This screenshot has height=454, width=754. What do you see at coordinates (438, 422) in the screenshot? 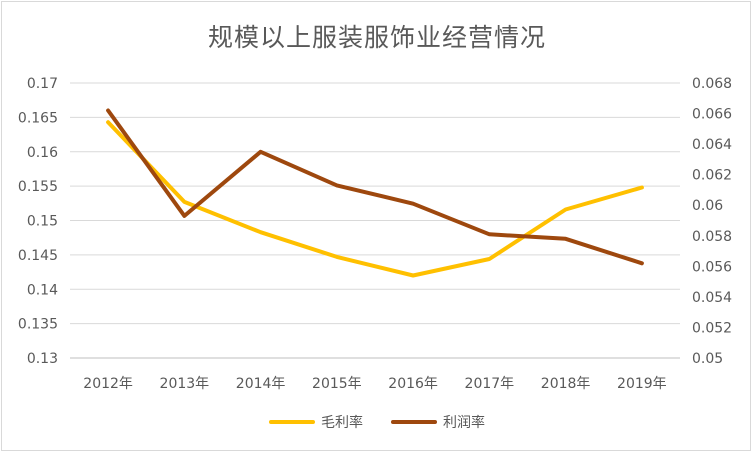
I see `legend-item-profit-margin: 利润率` at bounding box center [438, 422].